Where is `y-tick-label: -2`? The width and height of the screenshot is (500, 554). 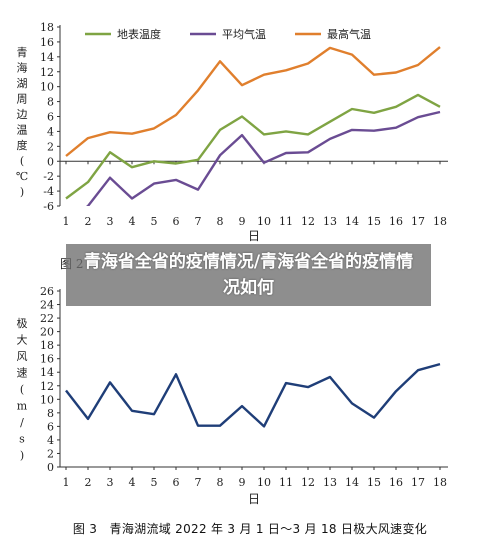 y-tick-label: -2 is located at coordinates (48, 176).